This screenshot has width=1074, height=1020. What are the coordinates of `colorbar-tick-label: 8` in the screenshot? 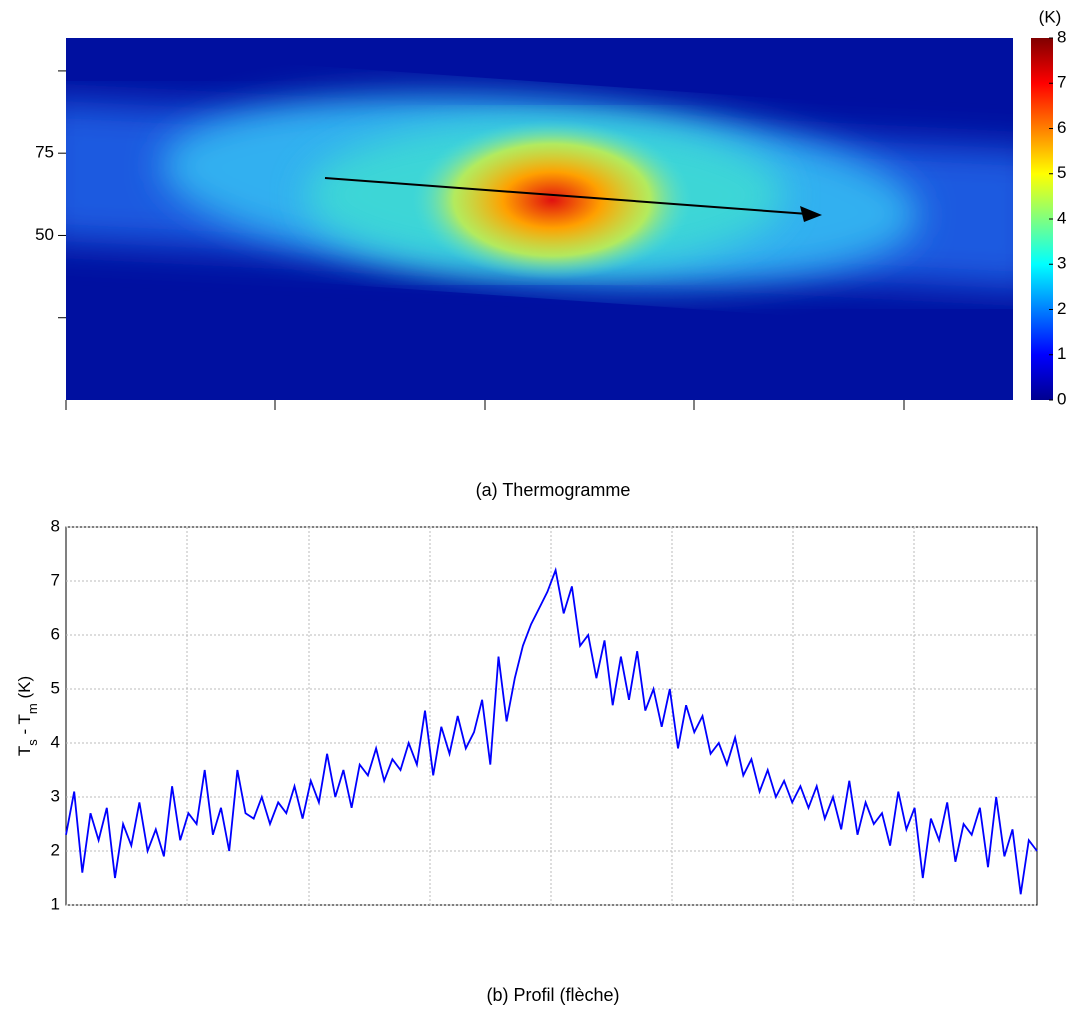 It's located at (1061, 36).